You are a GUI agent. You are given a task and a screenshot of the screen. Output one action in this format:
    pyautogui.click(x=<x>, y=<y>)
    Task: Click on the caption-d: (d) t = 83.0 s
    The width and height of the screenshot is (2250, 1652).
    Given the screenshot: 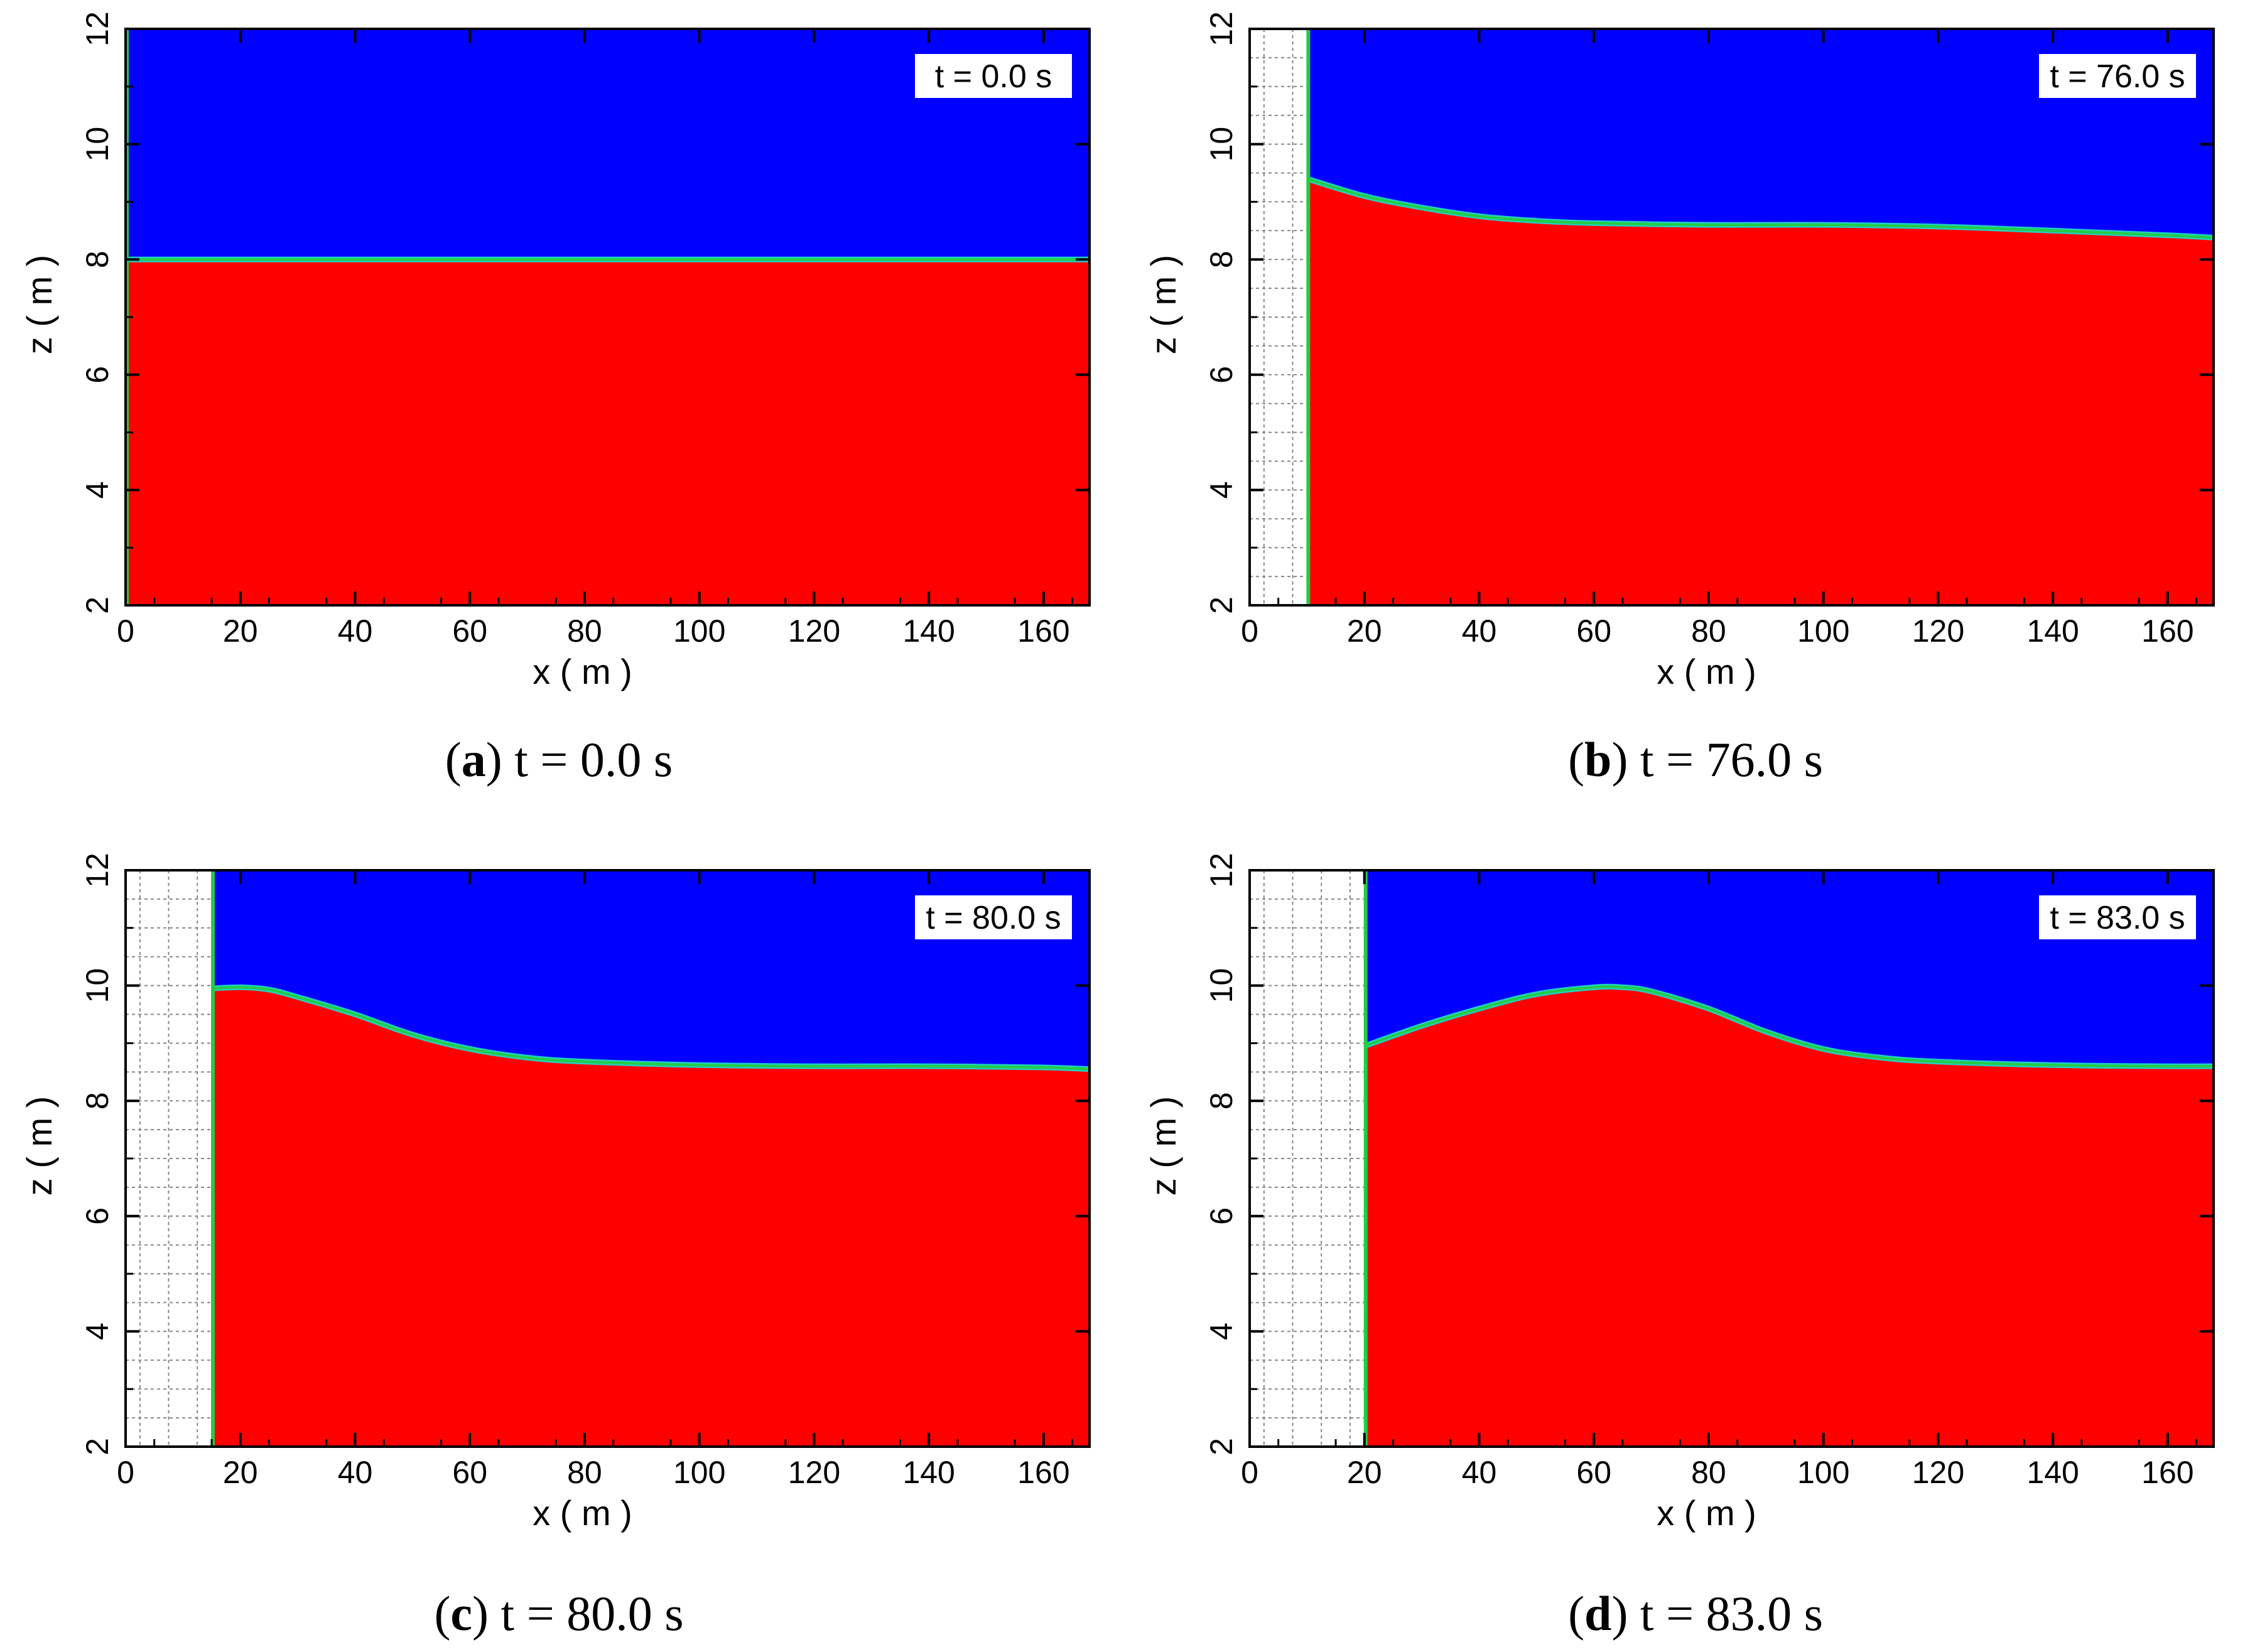 What is the action you would take?
    pyautogui.click(x=1696, y=1614)
    